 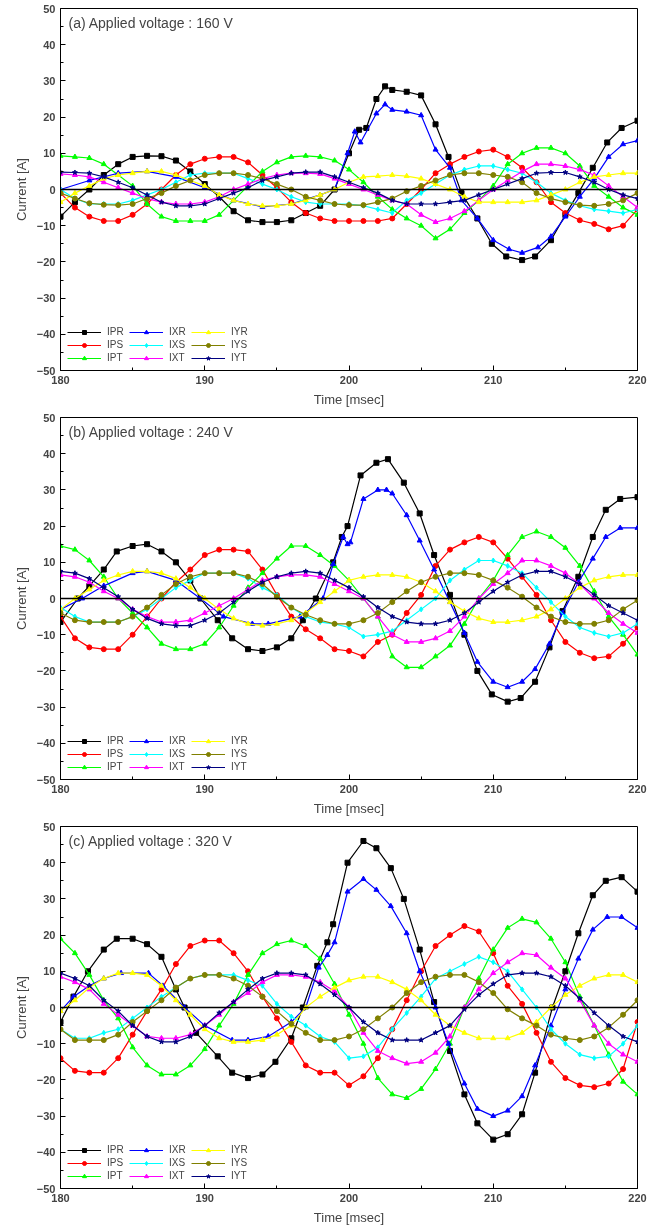 What do you see at coordinates (151, 22) in the screenshot?
I see `text: (a) Applied voltage : 160 V` at bounding box center [151, 22].